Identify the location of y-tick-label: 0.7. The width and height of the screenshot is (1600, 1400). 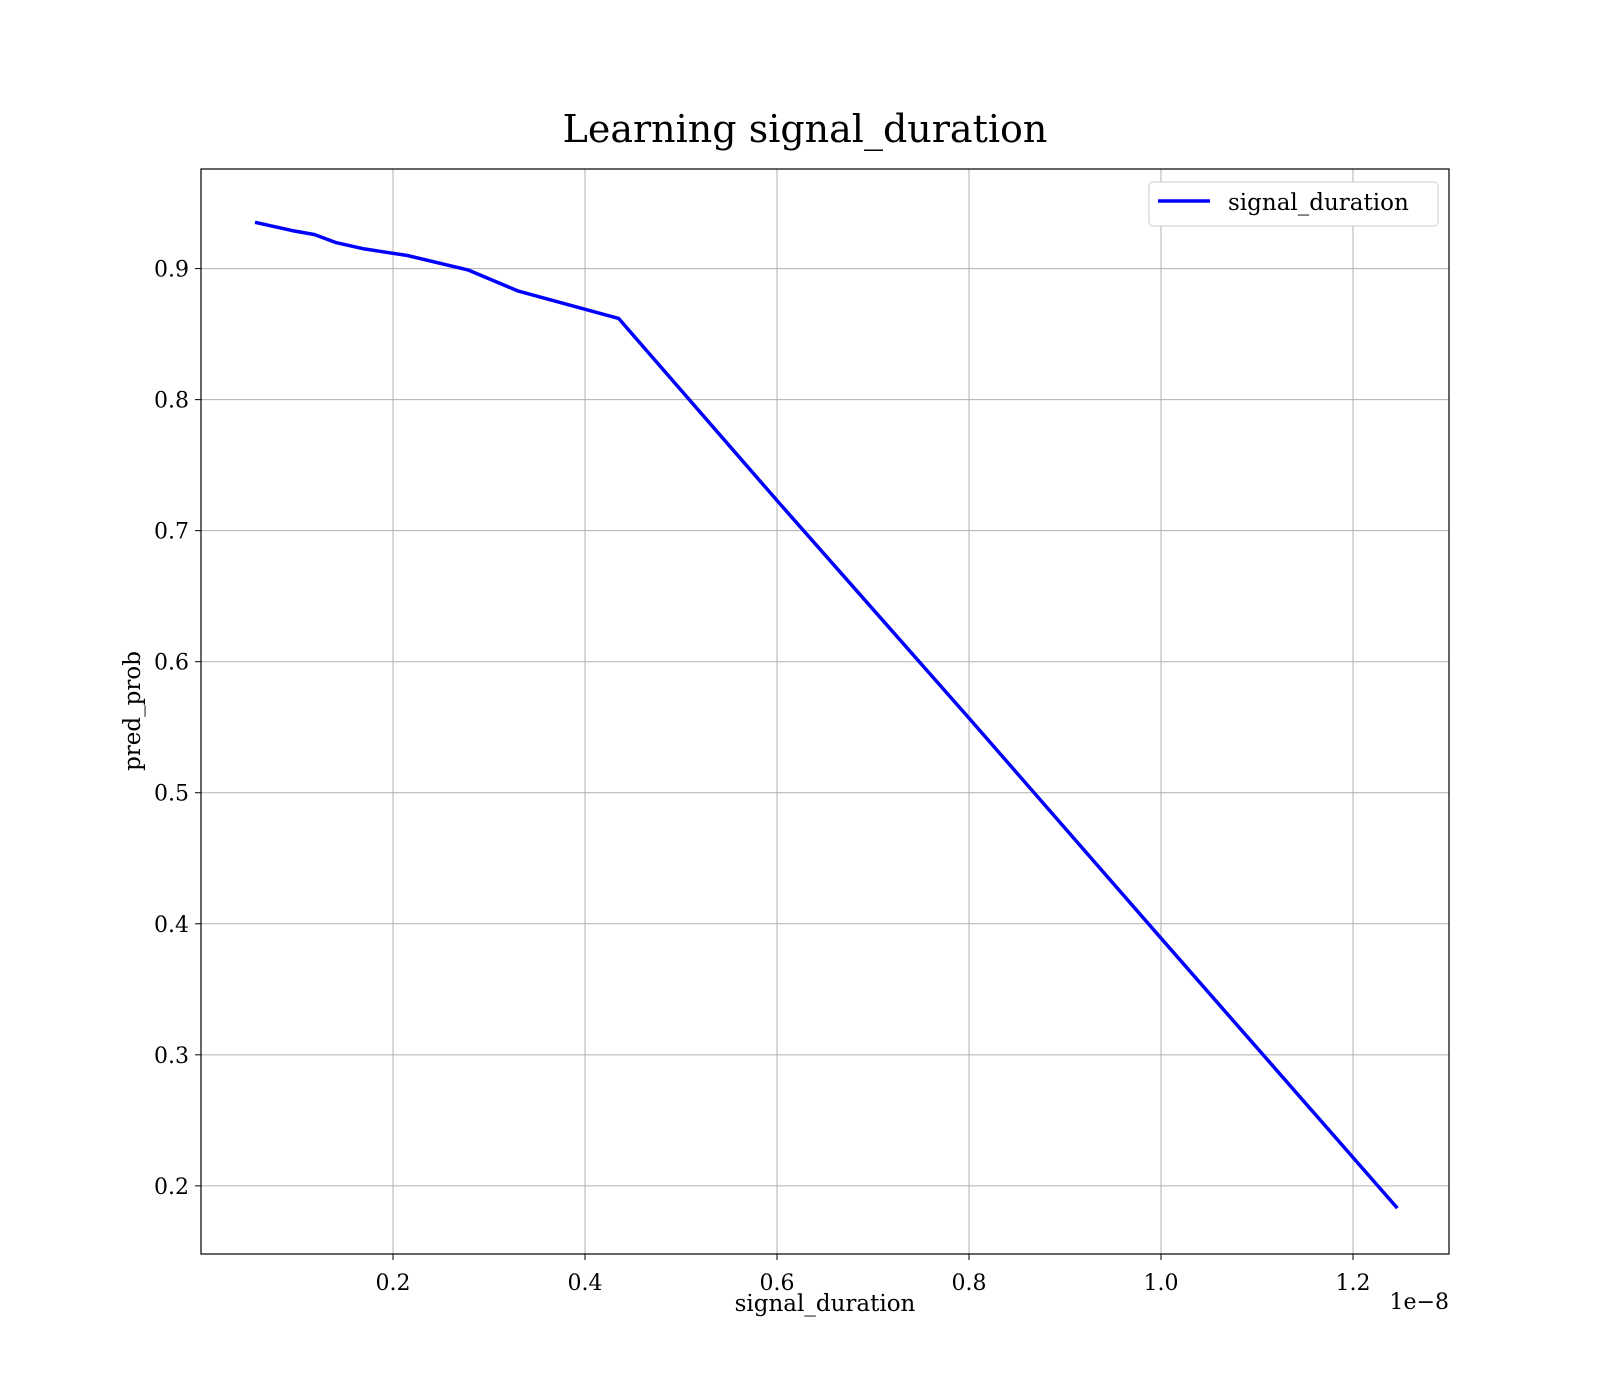
(171, 532).